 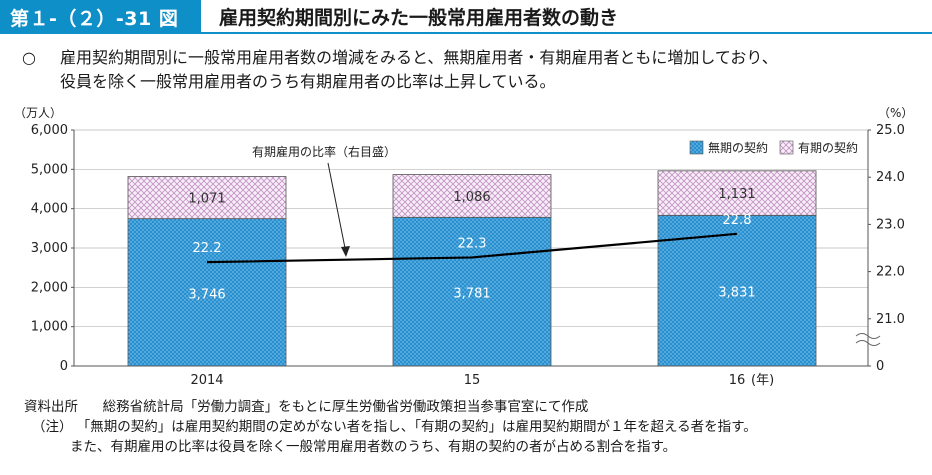 I want to click on bar-fixed-term-label: 1,086, so click(x=471, y=197).